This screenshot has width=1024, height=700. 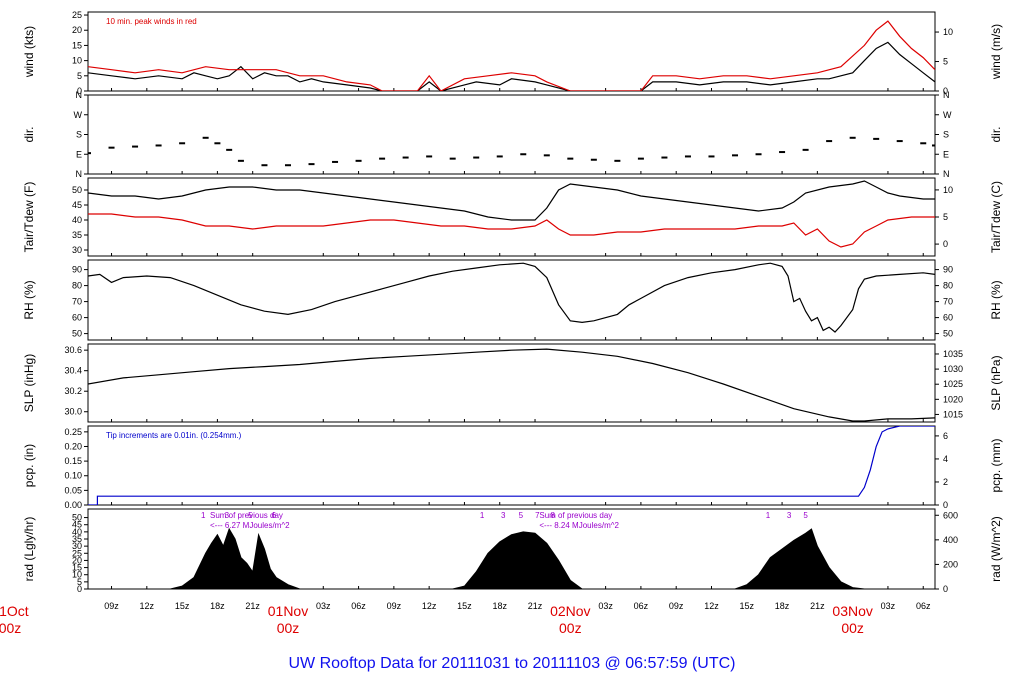 What do you see at coordinates (78, 115) in the screenshot?
I see `y-tick-label: W` at bounding box center [78, 115].